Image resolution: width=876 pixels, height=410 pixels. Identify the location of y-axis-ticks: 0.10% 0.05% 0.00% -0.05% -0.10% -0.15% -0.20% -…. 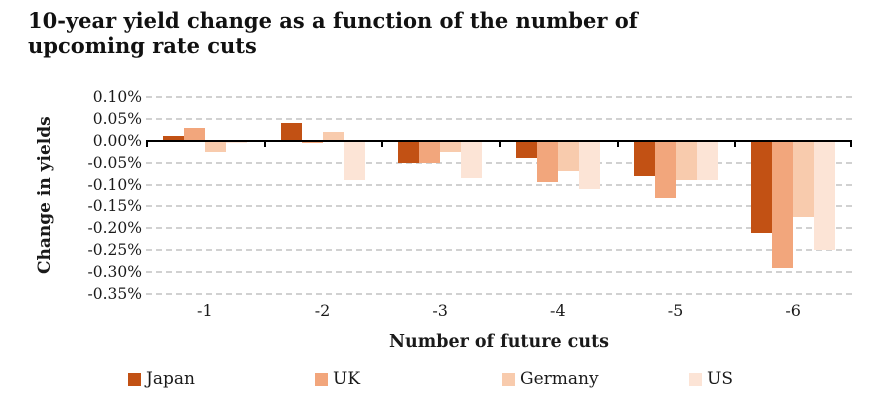
(100, 195).